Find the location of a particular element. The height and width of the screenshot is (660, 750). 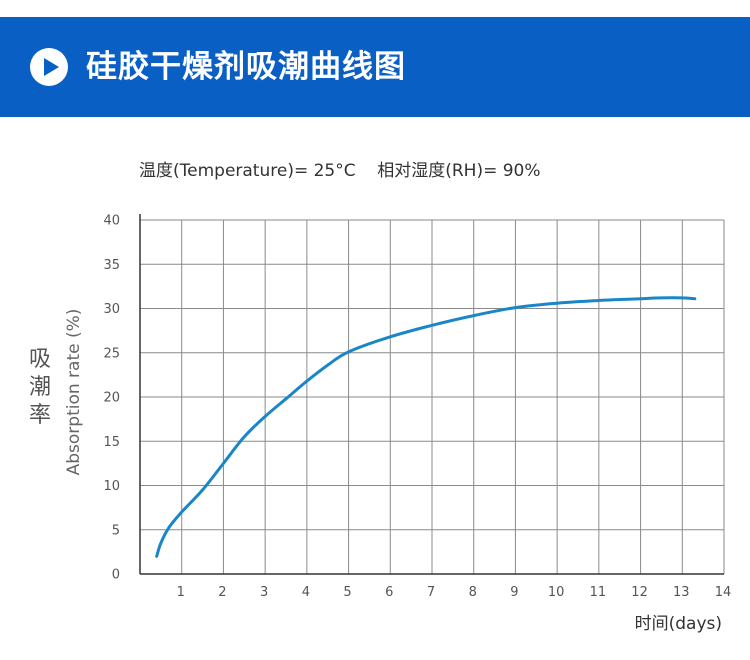

x-tick-label: 3 is located at coordinates (264, 592).